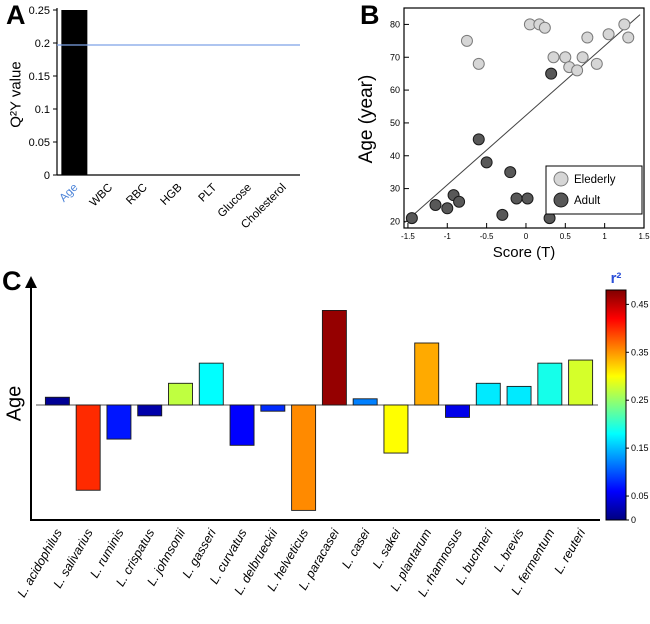 The width and height of the screenshot is (650, 624). What do you see at coordinates (42, 110) in the screenshot?
I see `a-y-tick-label: 0.1` at bounding box center [42, 110].